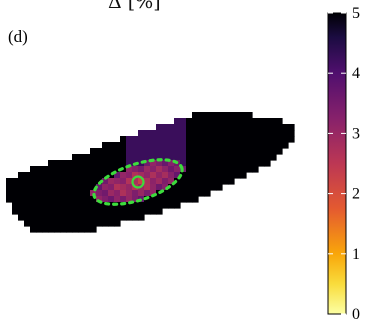 The image size is (367, 323). I want to click on colorbar-tick-label: 3, so click(356, 133).